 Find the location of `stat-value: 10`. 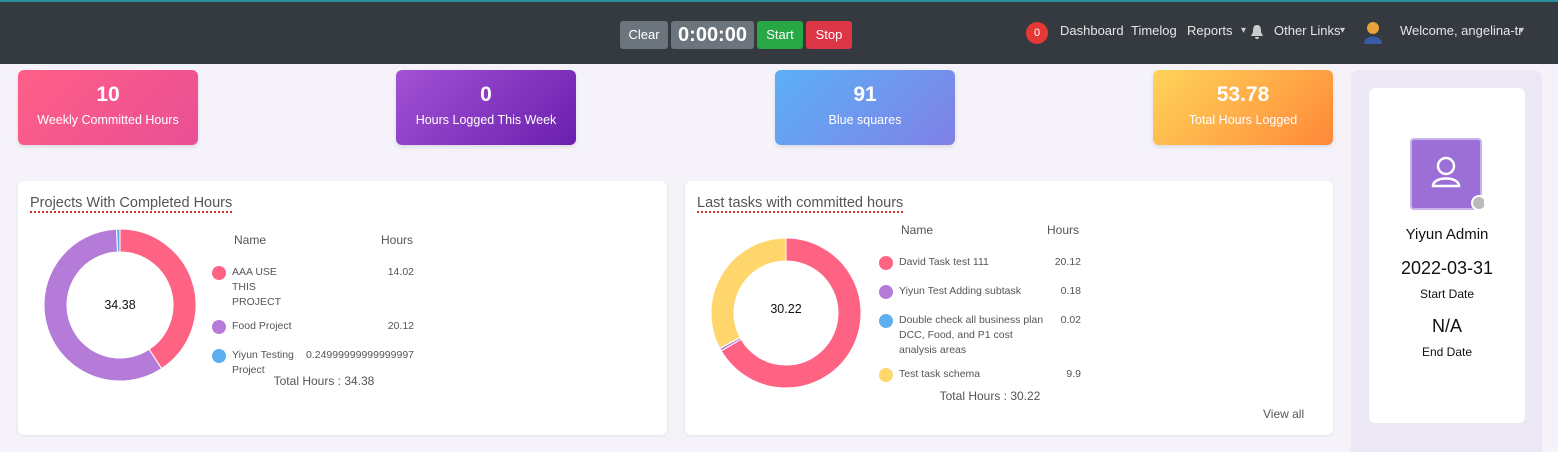

stat-value: 10 is located at coordinates (108, 94).